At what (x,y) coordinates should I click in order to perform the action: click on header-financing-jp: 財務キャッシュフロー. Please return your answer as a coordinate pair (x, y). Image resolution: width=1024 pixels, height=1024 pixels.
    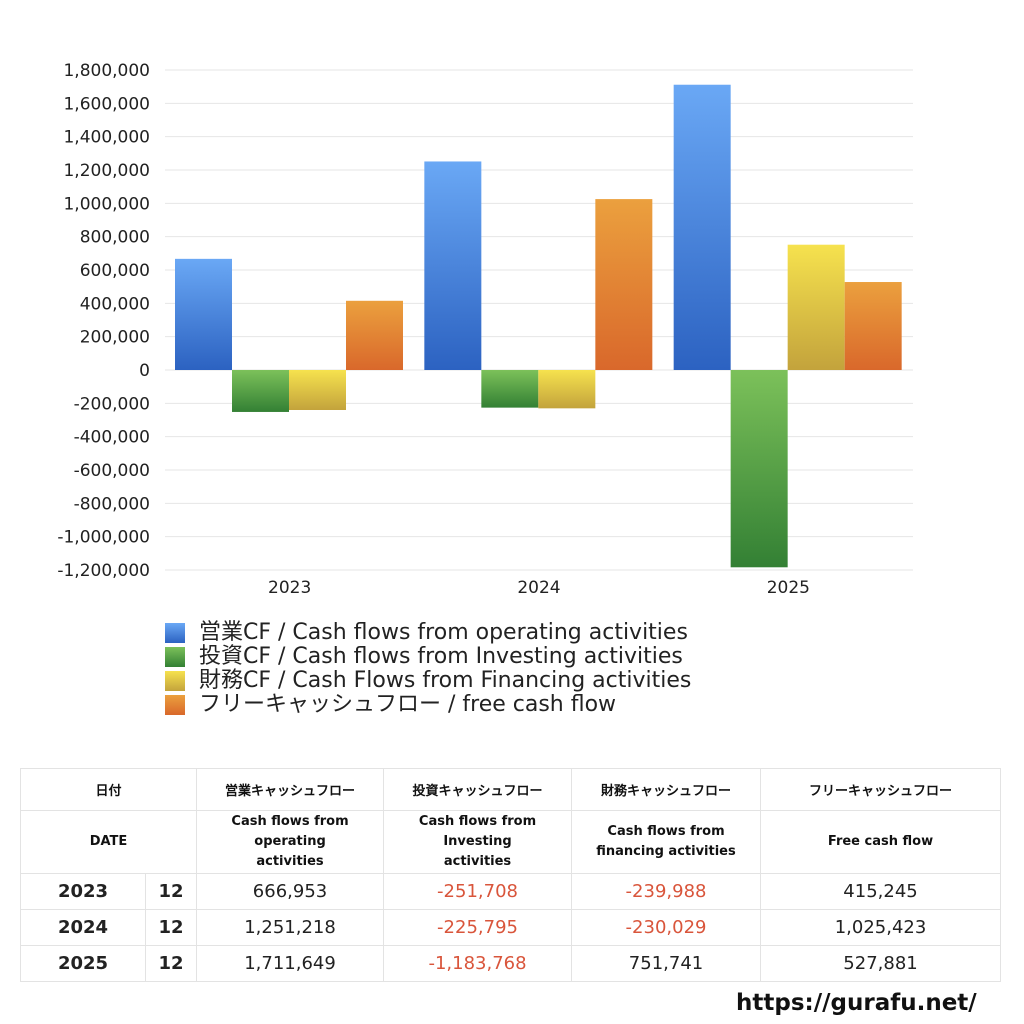
    Looking at the image, I should click on (666, 789).